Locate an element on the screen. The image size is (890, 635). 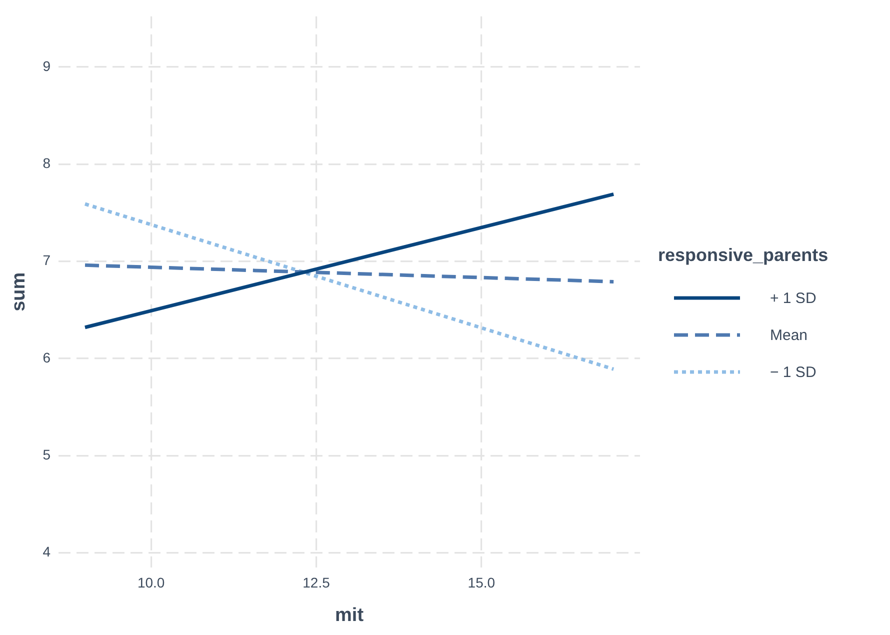
y-tick-label: 8 is located at coordinates (46, 162).